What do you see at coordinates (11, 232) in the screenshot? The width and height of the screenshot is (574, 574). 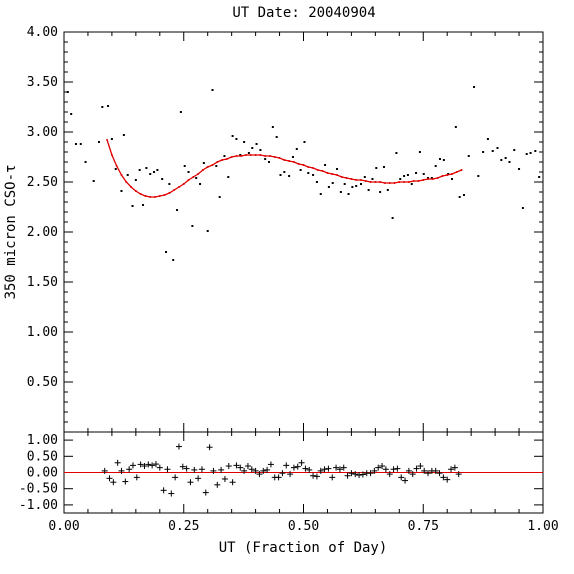 I see `y-axis-title: 350 micron CSO-τ` at bounding box center [11, 232].